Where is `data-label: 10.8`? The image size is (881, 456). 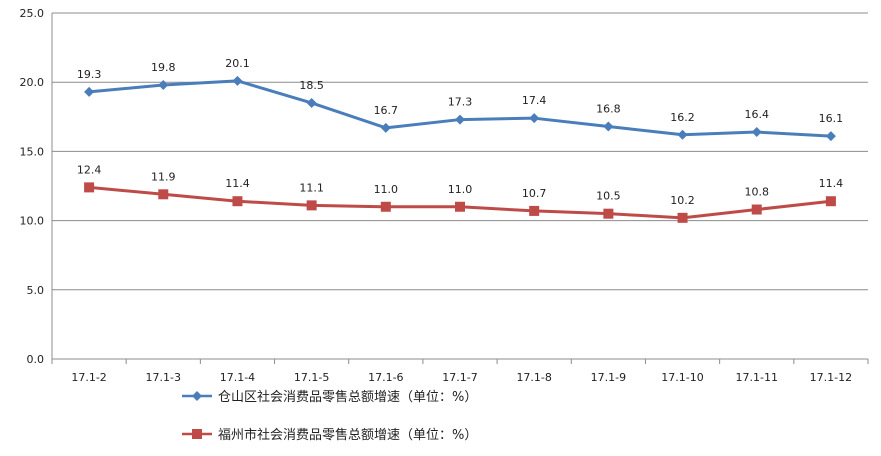 data-label: 10.8 is located at coordinates (756, 192).